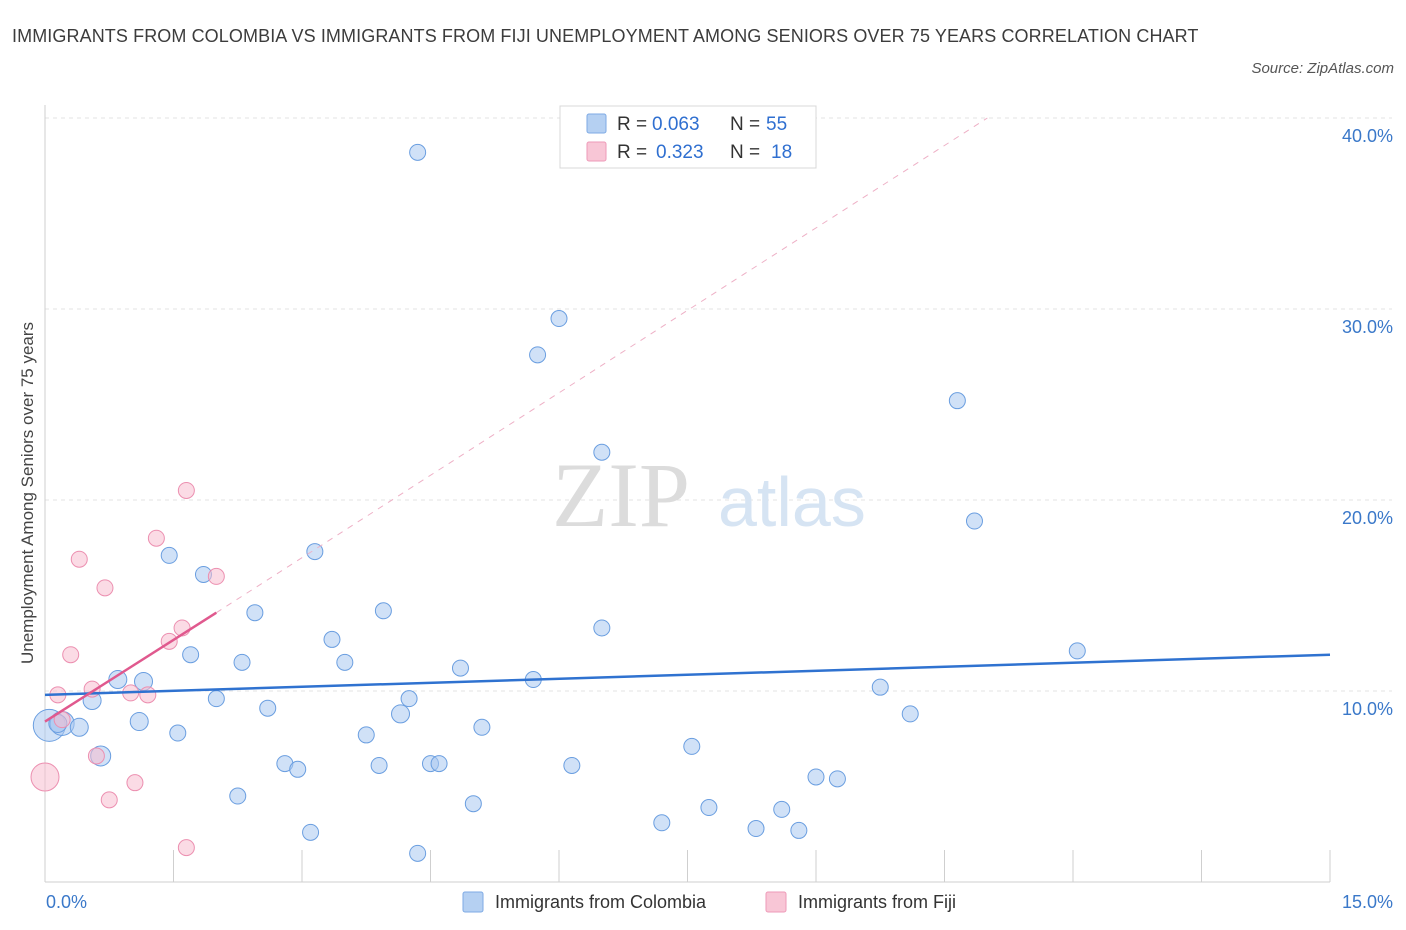 Image resolution: width=1406 pixels, height=930 pixels. What do you see at coordinates (621, 495) in the screenshot?
I see `watermark-zip: ZIP` at bounding box center [621, 495].